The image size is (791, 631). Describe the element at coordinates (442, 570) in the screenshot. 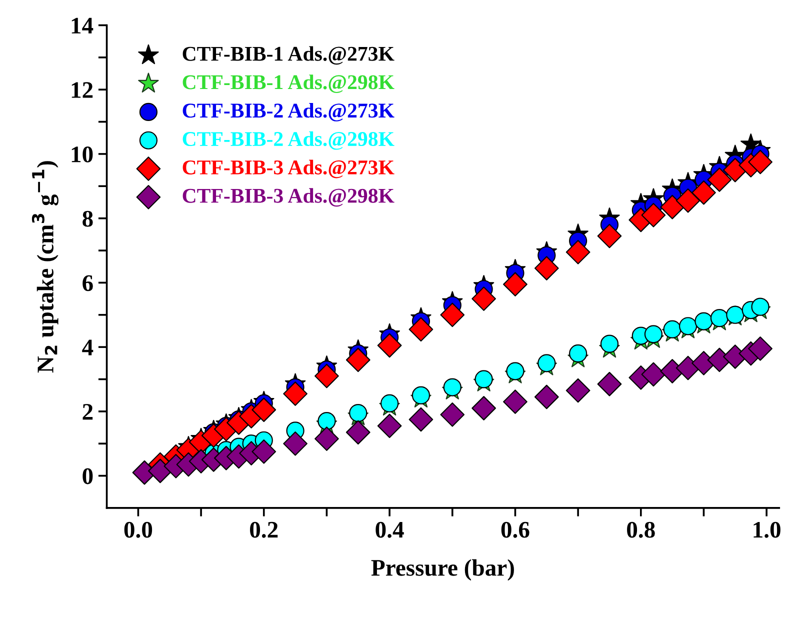

I see `x-axis-title: Pressure (bar)` at that location.